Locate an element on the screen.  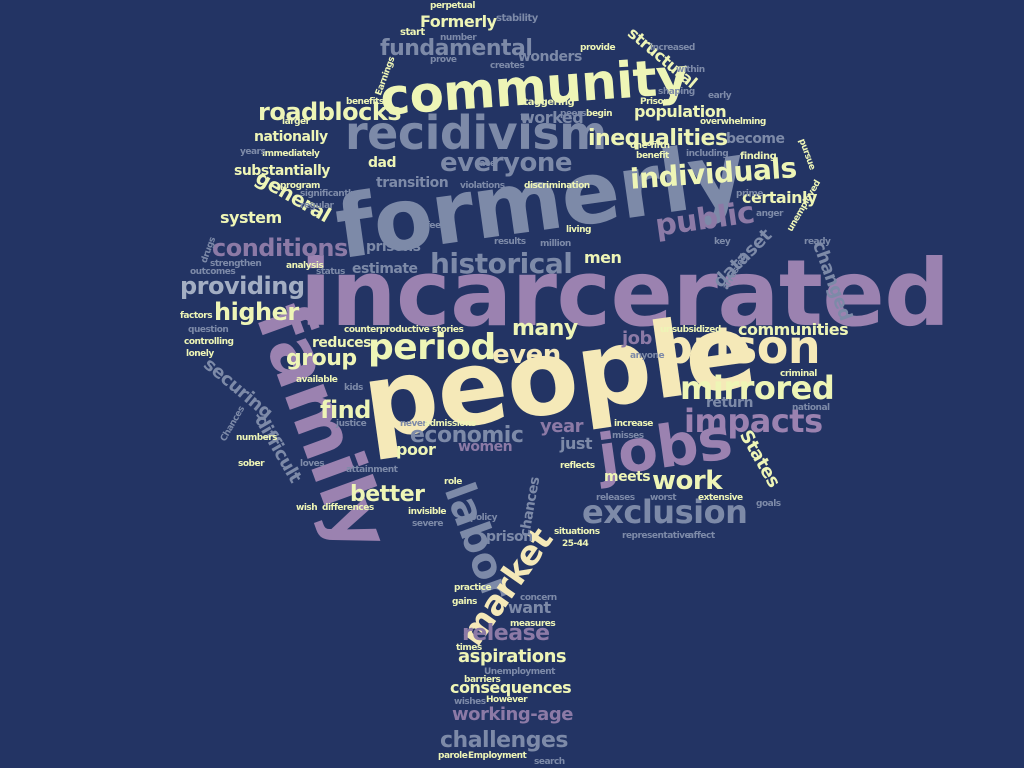
word-discrimination: discrimination is located at coordinates (557, 186).